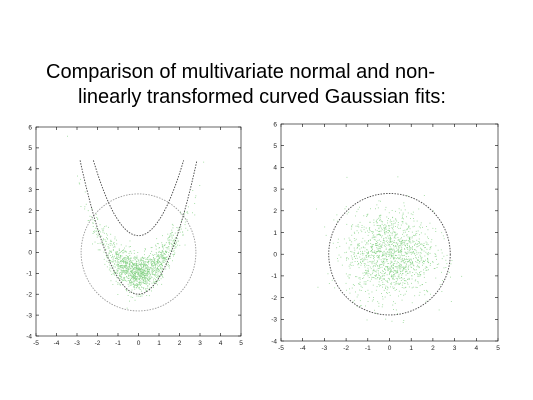 Image resolution: width=533 pixels, height=400 pixels. What do you see at coordinates (180, 343) in the screenshot?
I see `x-tick-label: 2` at bounding box center [180, 343].